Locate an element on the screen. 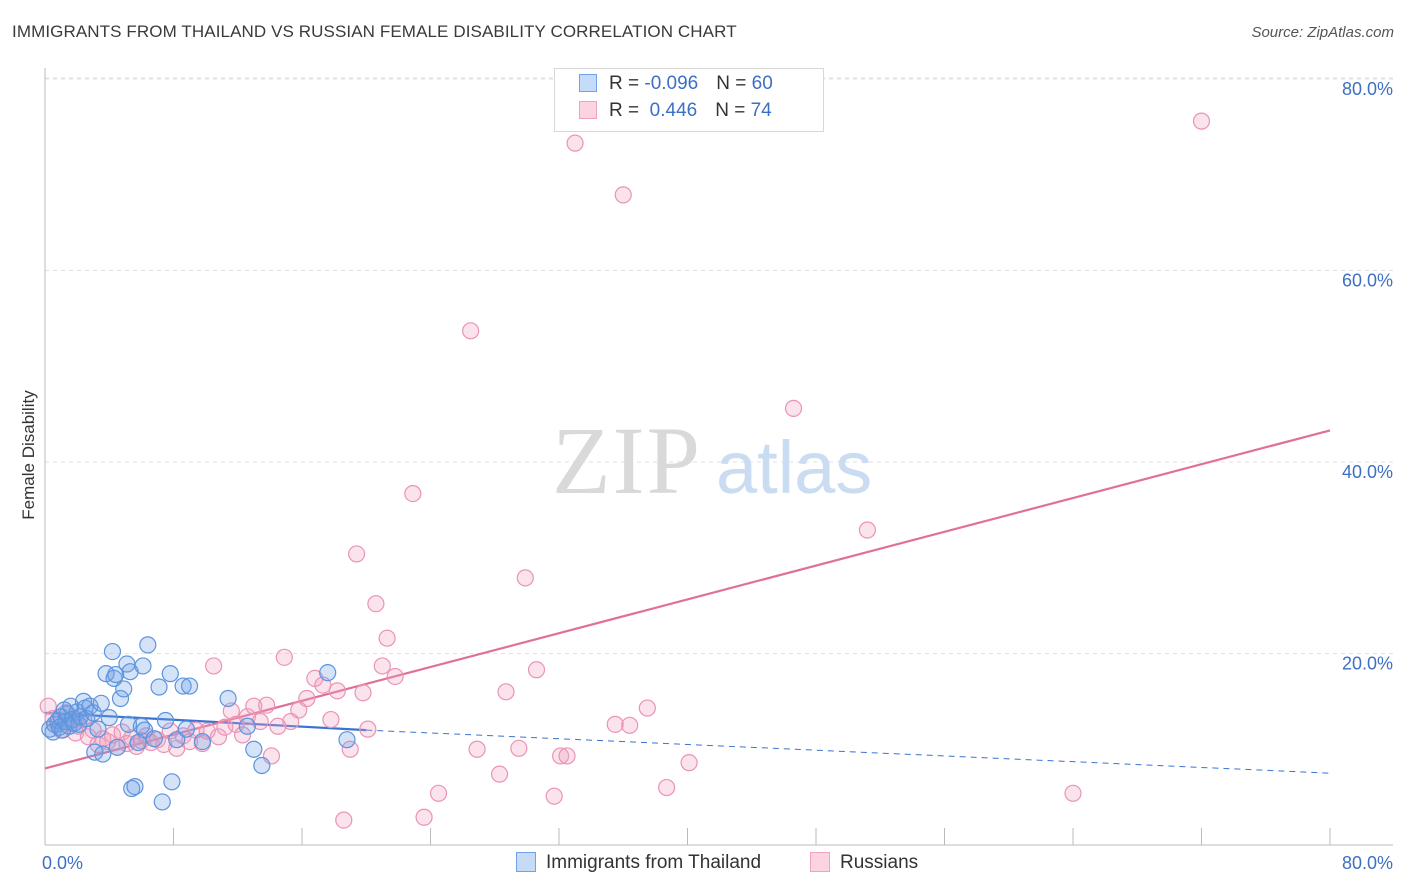  legend-label-russians: Russians is located at coordinates (879, 862).